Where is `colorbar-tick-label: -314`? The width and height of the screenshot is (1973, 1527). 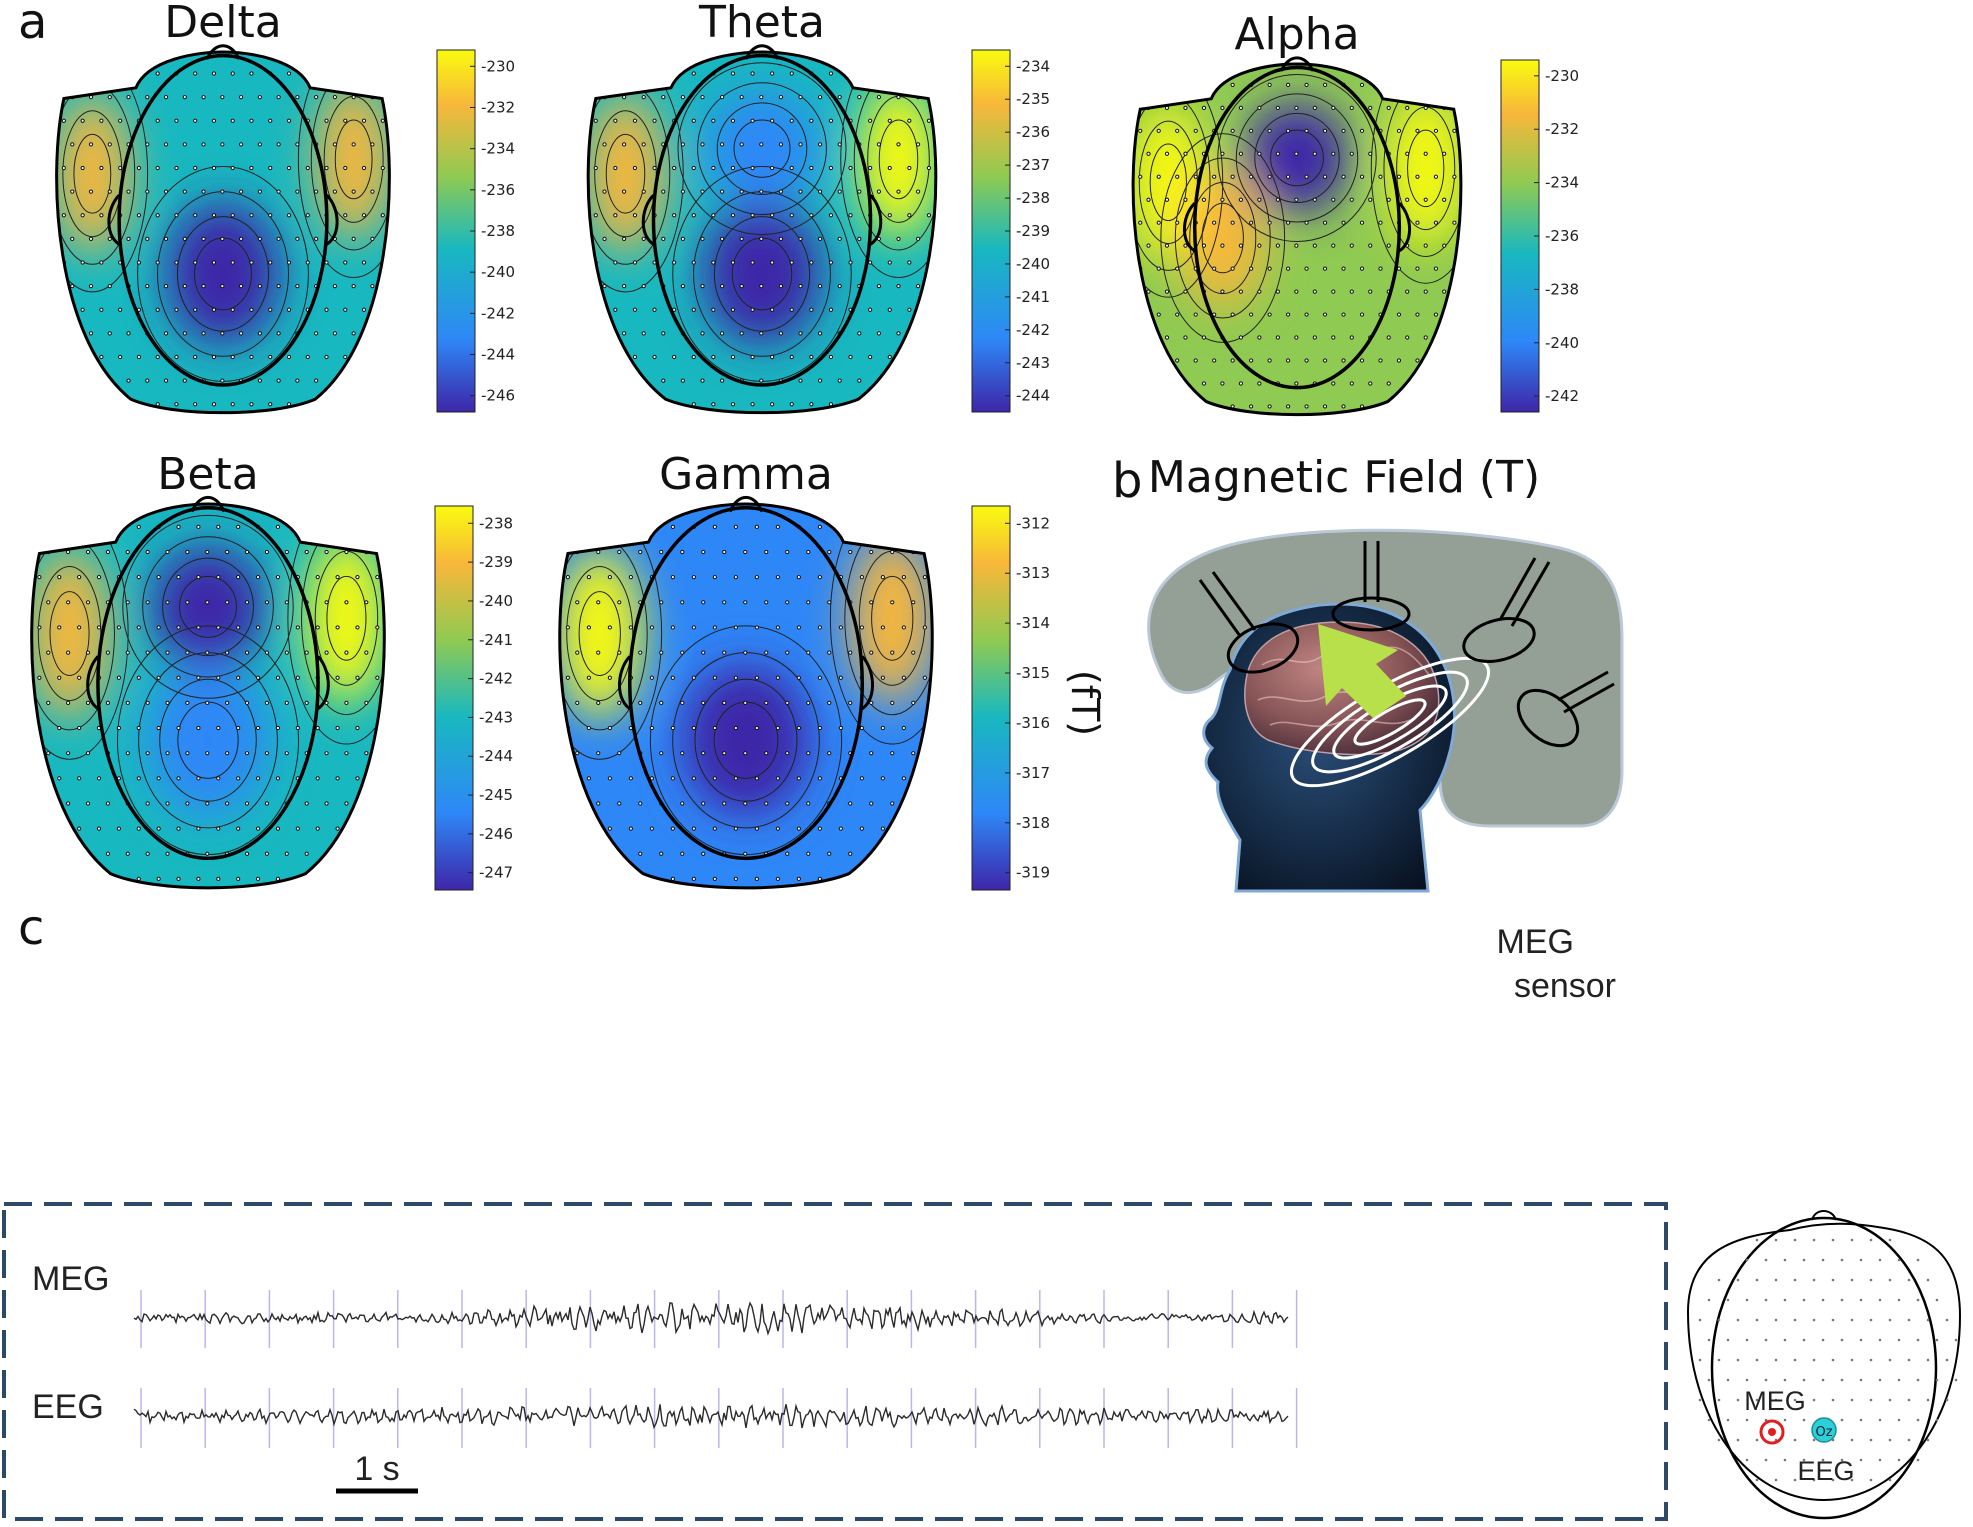
colorbar-tick-label: -314 is located at coordinates (1033, 623).